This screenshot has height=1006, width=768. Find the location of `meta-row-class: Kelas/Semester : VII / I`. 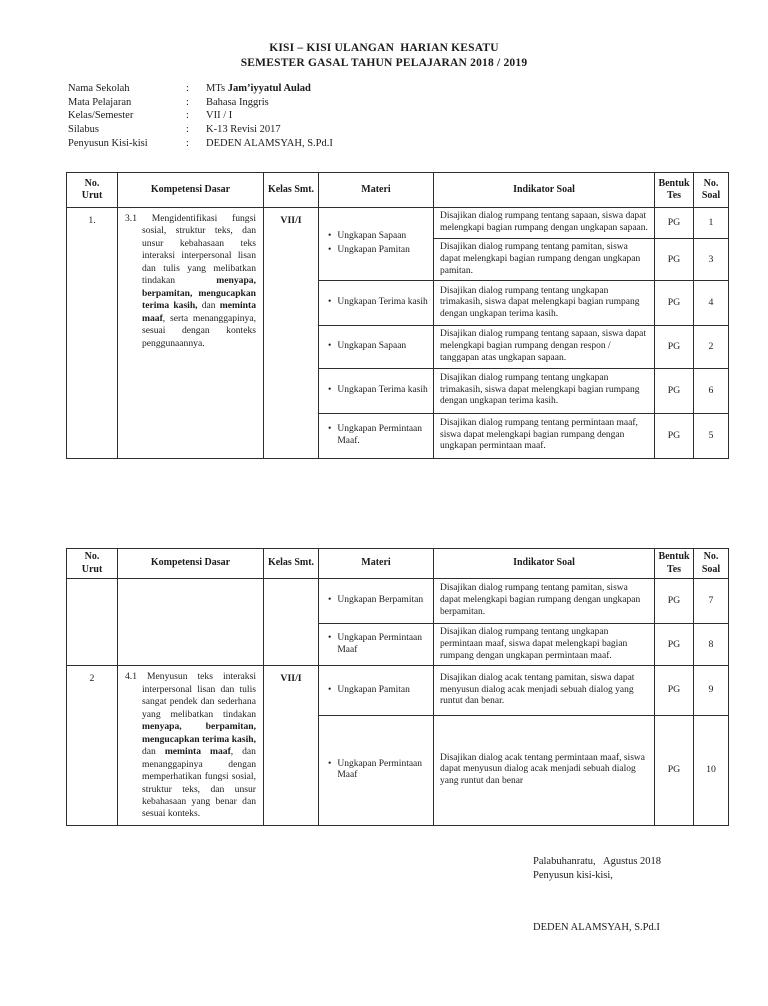

meta-row-class: Kelas/Semester : VII / I is located at coordinates (200, 116).